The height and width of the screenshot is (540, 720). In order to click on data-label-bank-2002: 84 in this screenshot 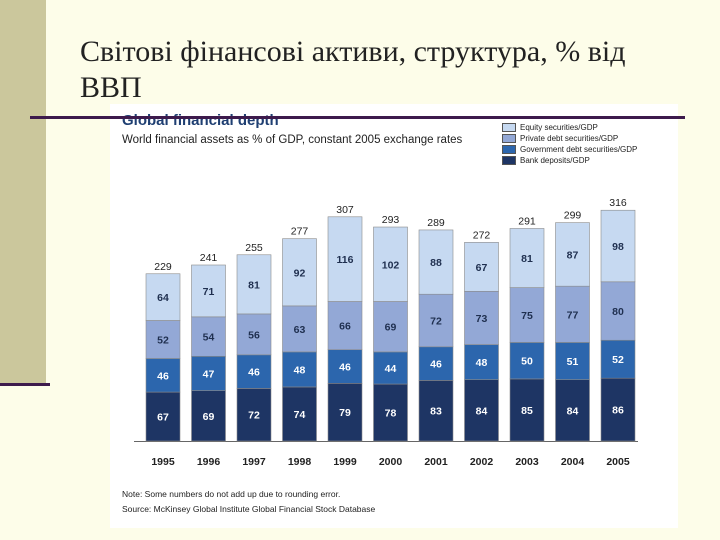, I will do `click(482, 411)`.